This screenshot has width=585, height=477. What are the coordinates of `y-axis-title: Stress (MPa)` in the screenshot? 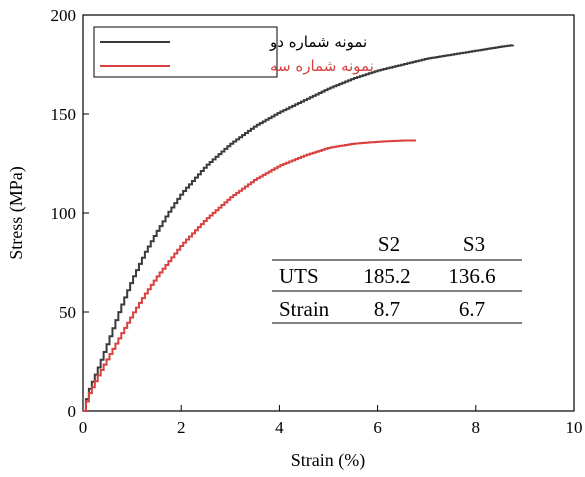 It's located at (16, 213).